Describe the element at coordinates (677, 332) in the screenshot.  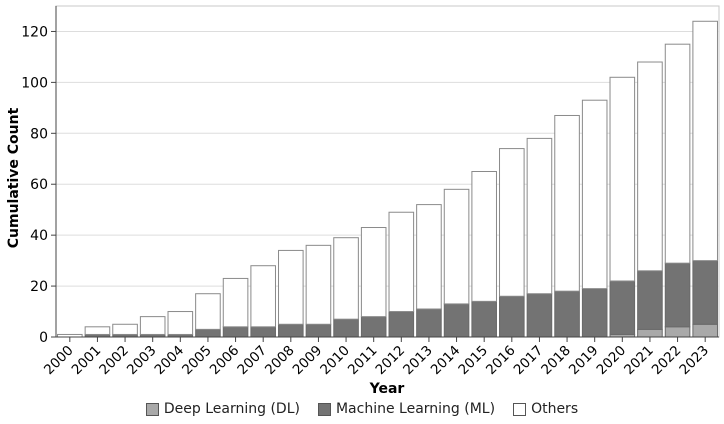
I see `bar-dl-2022` at that location.